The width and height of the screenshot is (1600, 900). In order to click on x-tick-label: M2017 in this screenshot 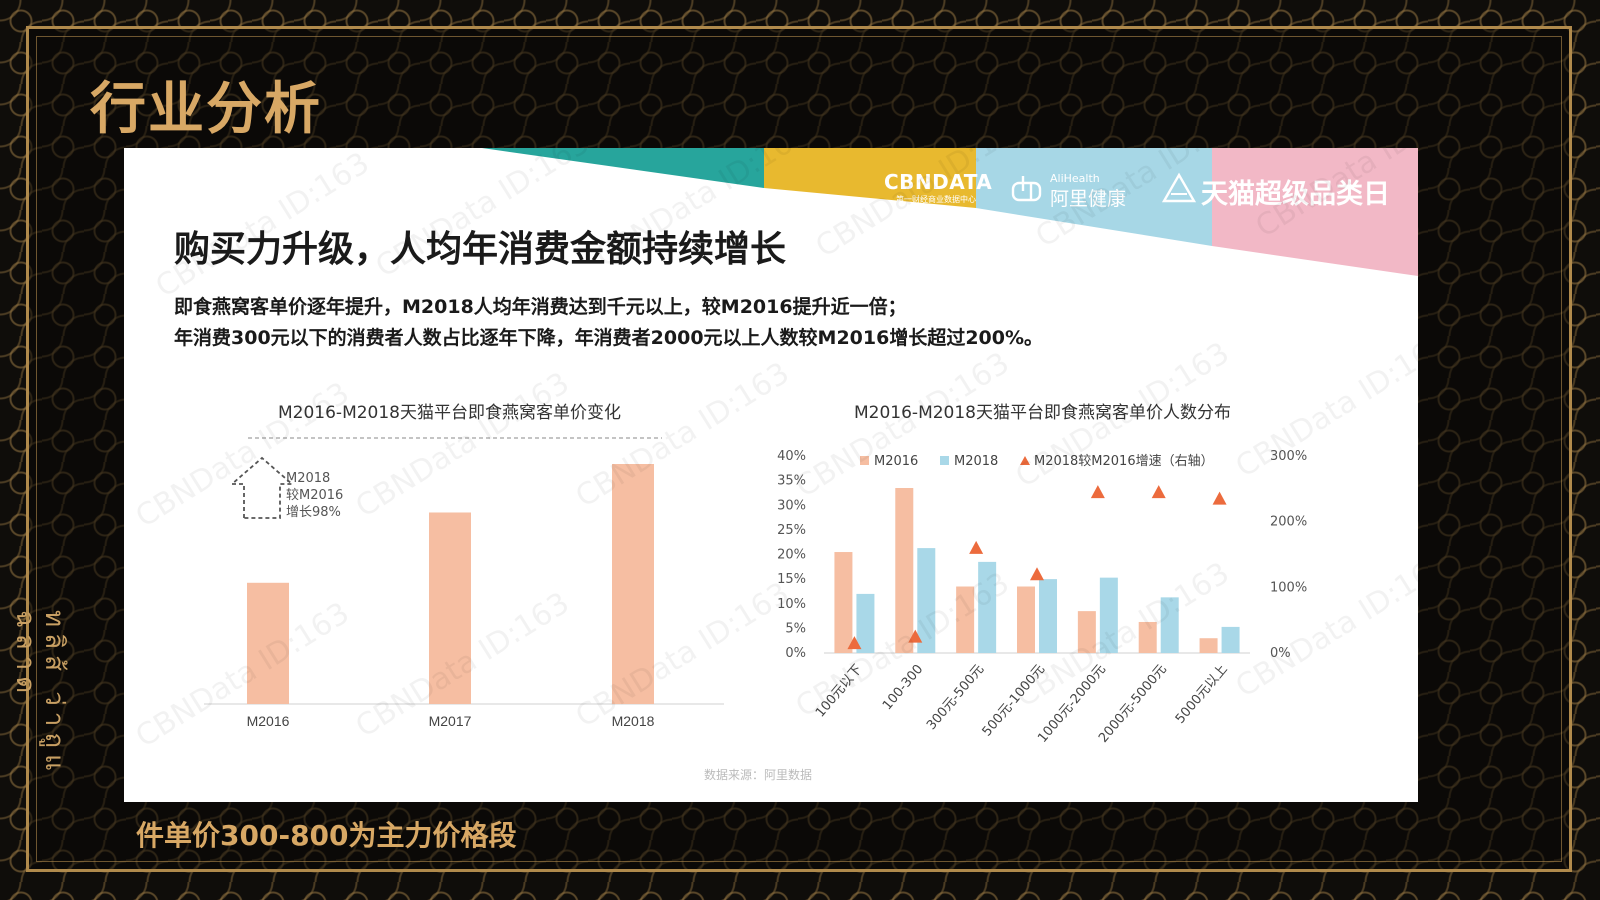, I will do `click(450, 721)`.